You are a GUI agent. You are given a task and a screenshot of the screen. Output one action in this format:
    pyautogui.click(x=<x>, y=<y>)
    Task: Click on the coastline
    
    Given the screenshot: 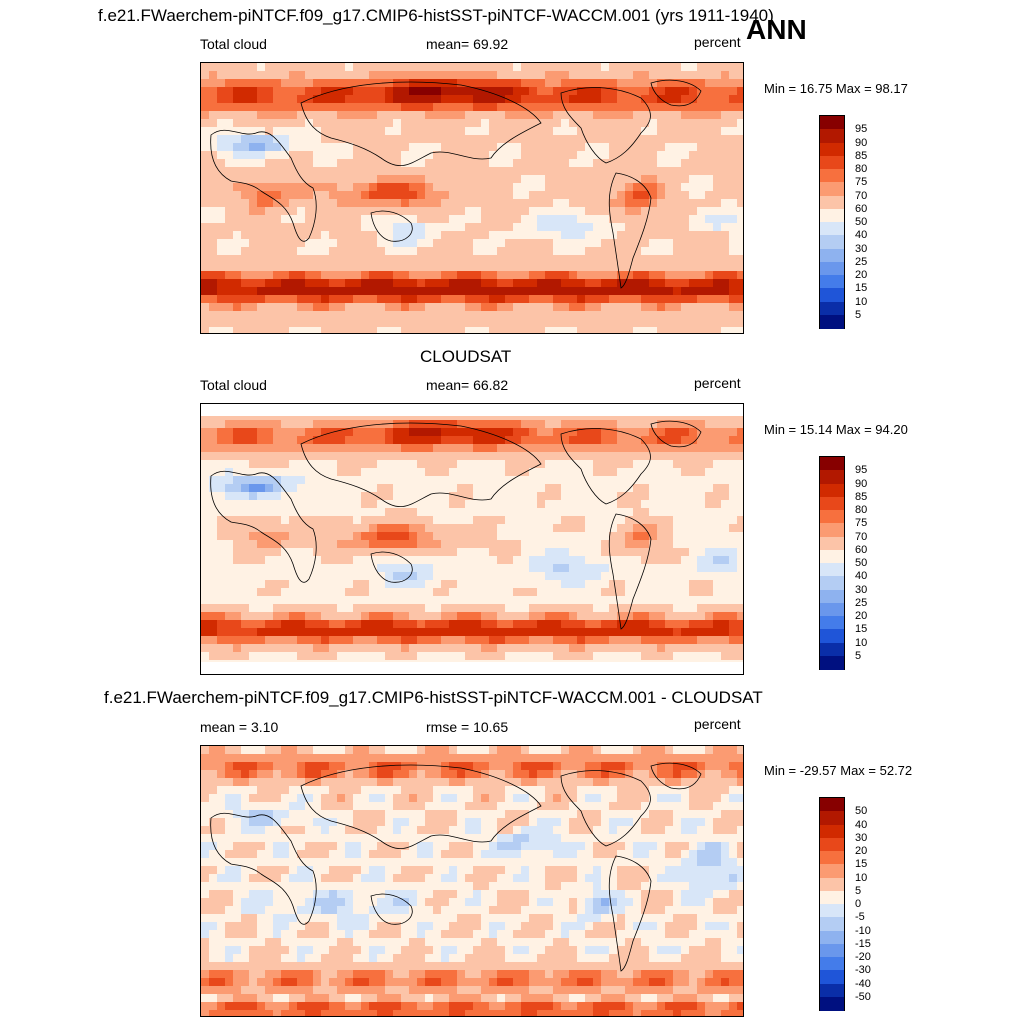 What is the action you would take?
    pyautogui.click(x=263, y=526)
    